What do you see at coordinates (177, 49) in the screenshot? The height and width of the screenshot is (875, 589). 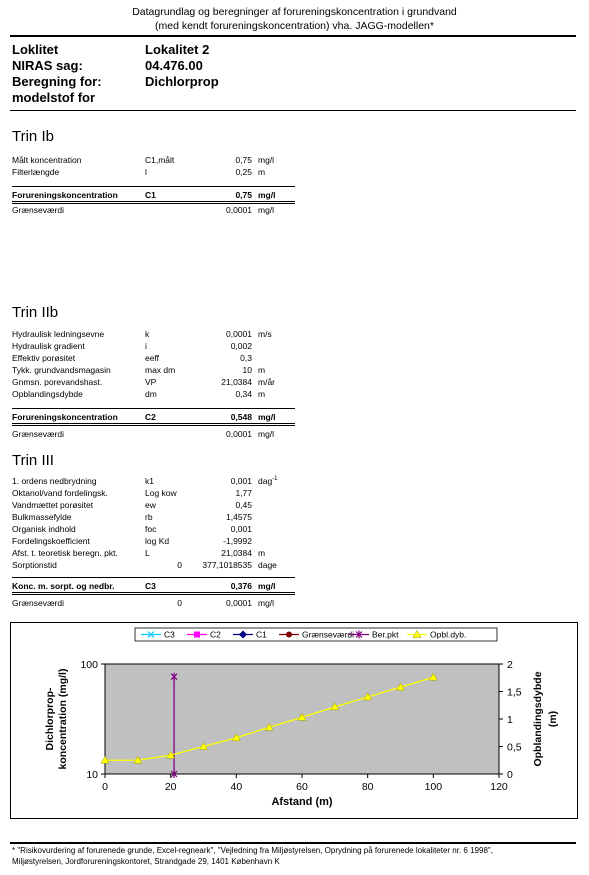 I see `info-value-lokalitet: Lokalitet 2` at bounding box center [177, 49].